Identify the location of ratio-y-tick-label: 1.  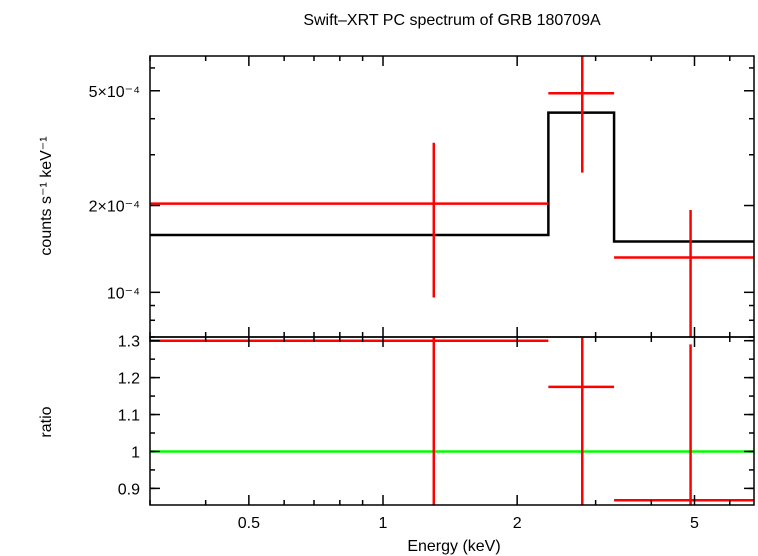
(135, 452).